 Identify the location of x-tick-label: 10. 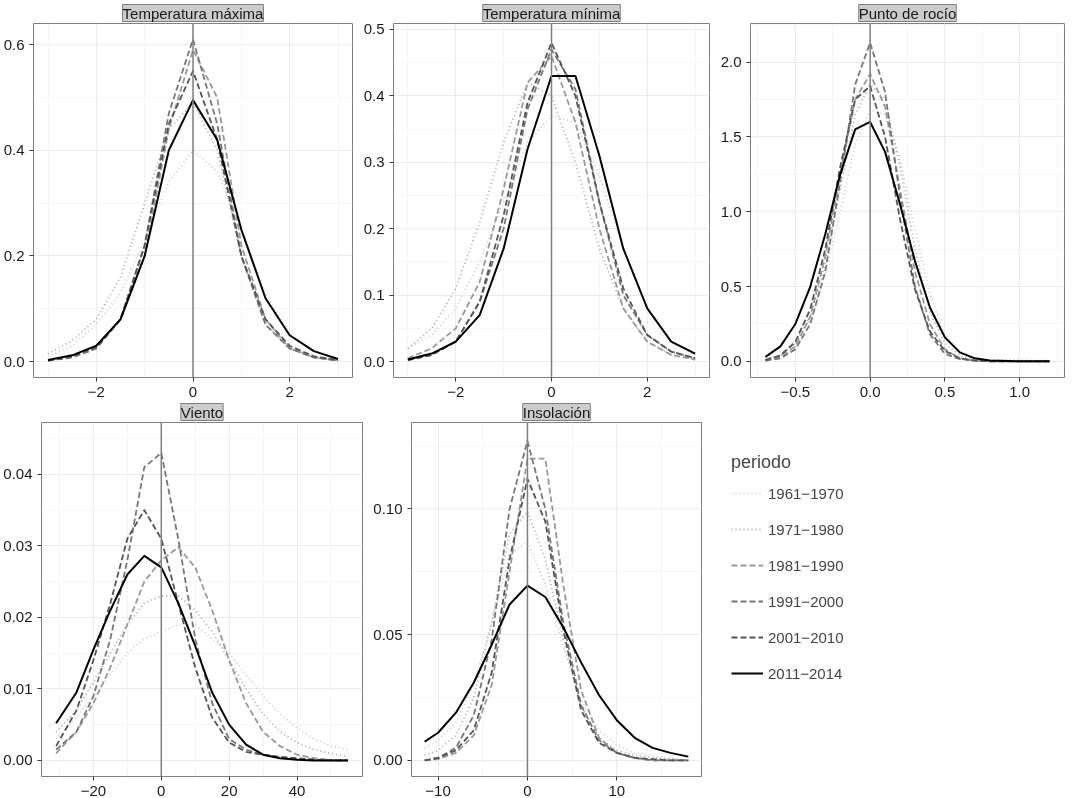
(617, 789).